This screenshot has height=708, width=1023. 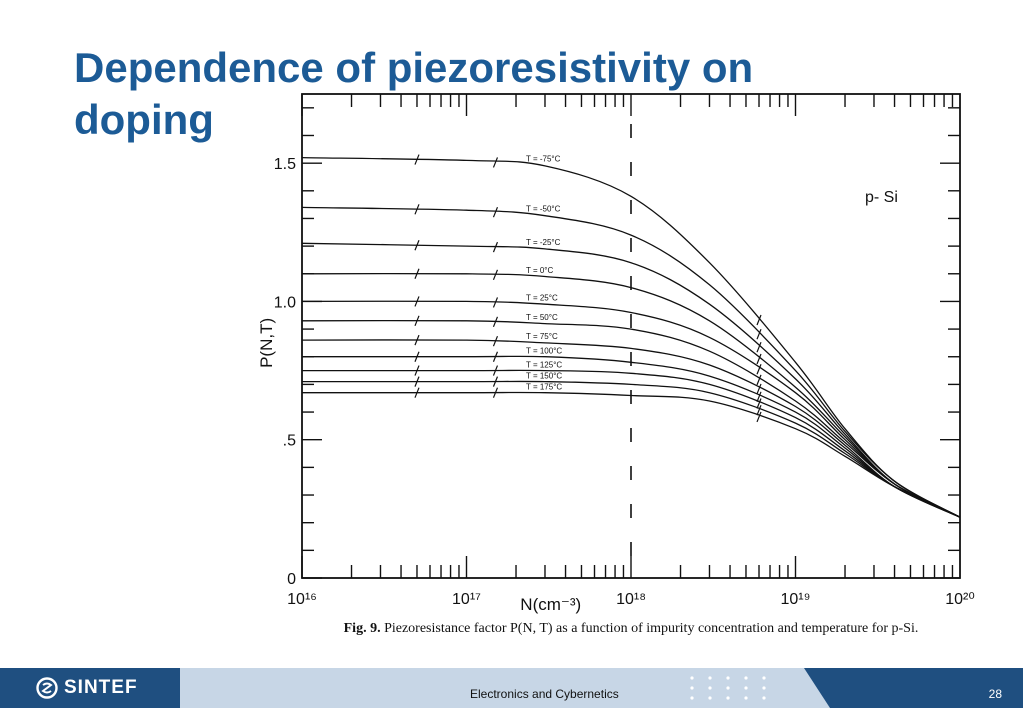 I want to click on dot-pattern-icon, so click(x=728, y=688).